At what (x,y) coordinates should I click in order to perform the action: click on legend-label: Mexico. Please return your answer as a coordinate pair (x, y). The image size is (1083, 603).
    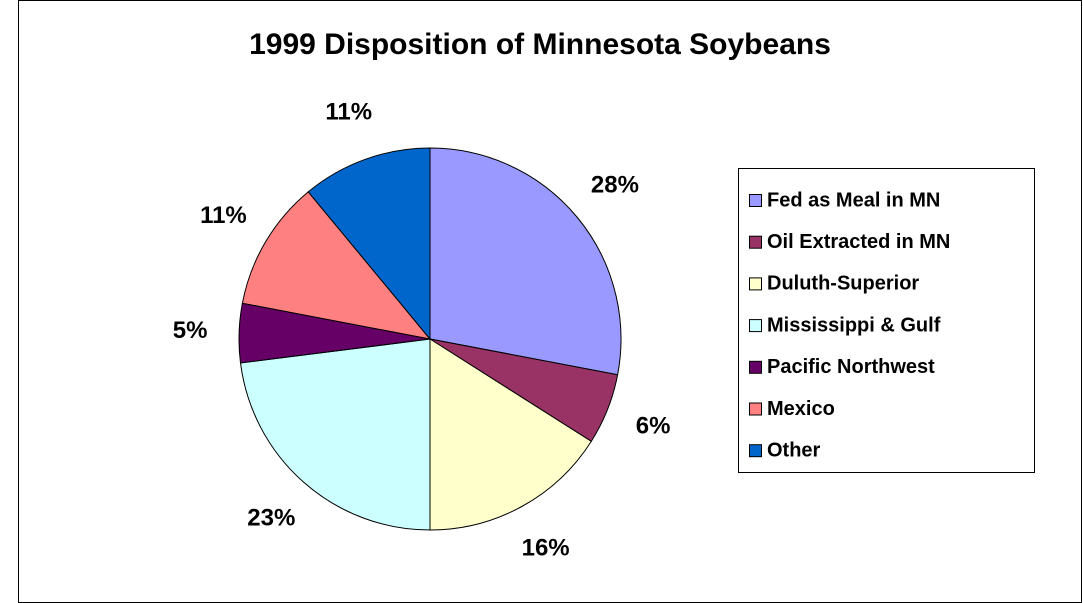
    Looking at the image, I should click on (801, 409).